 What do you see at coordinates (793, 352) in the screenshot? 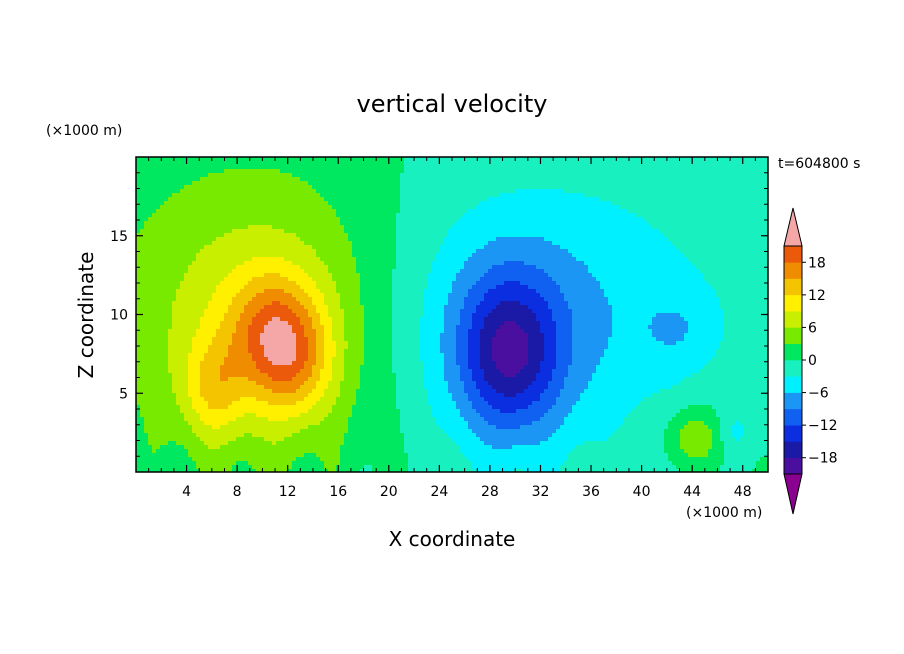
I see `colorbar-swatch` at bounding box center [793, 352].